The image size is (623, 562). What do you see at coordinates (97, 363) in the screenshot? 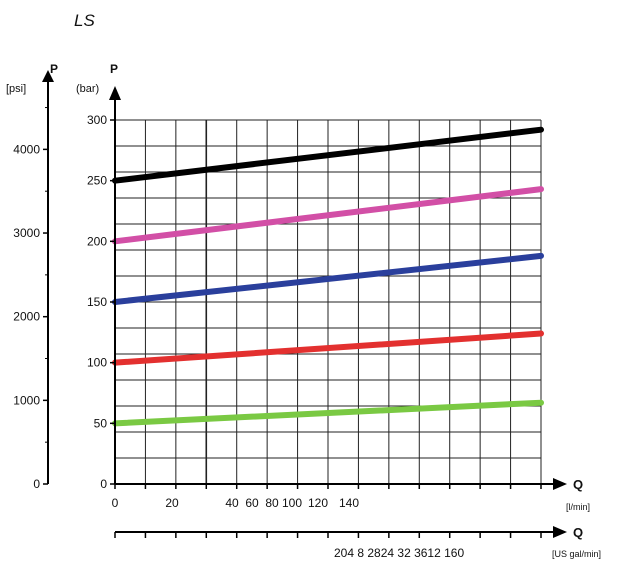
I see `bar-tick-label: 100` at bounding box center [97, 363].